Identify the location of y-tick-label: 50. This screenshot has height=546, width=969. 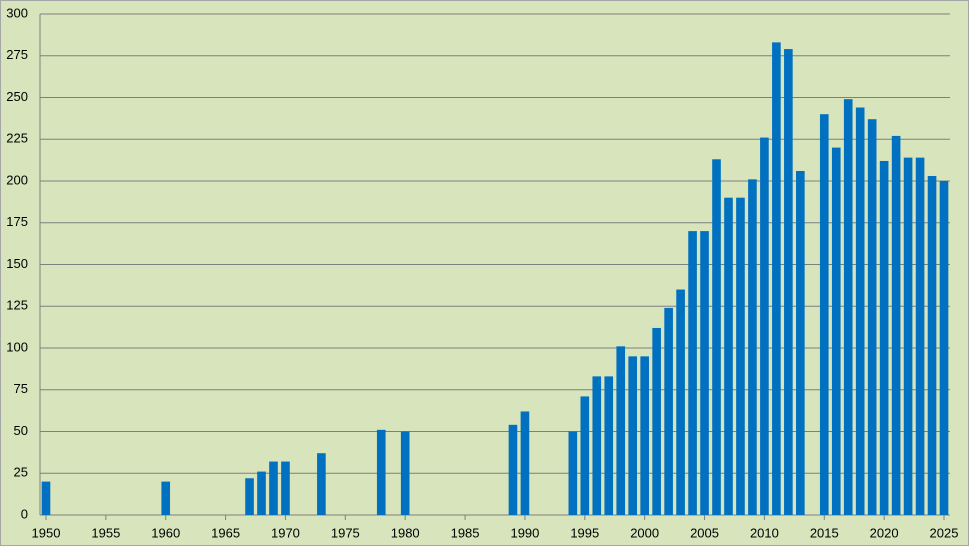
(21, 430).